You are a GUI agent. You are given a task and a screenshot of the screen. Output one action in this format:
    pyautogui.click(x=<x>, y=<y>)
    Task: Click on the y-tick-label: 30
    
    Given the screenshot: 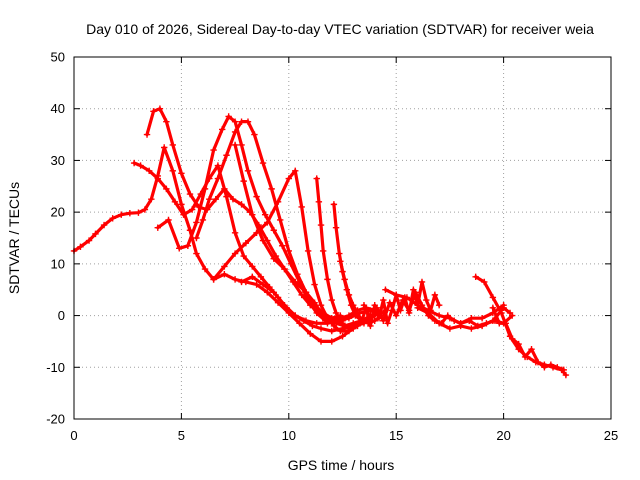 What is the action you would take?
    pyautogui.click(x=58, y=160)
    